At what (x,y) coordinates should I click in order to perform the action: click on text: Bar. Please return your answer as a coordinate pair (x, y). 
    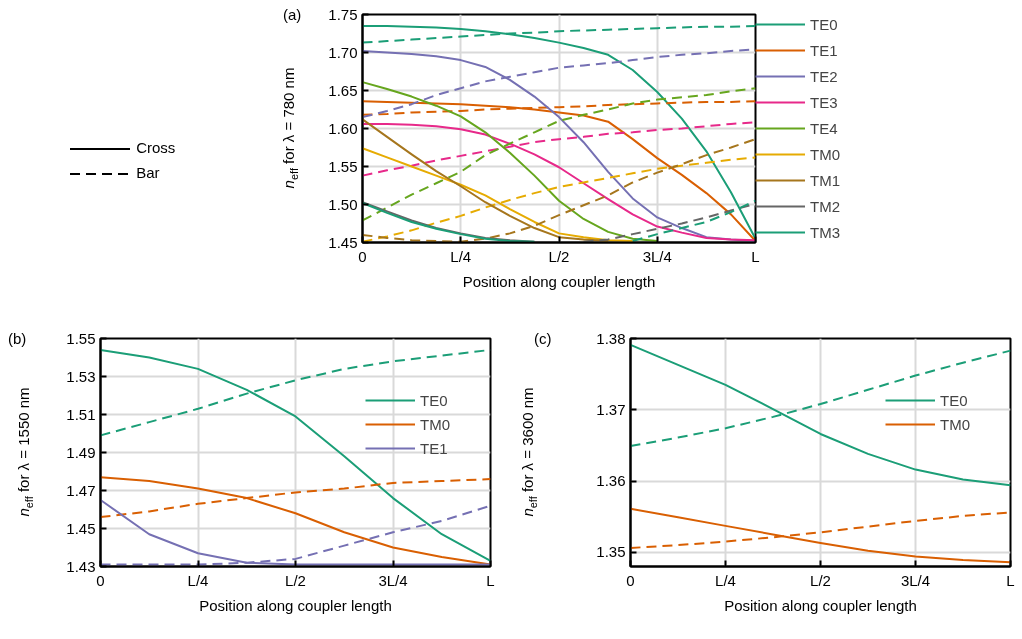
    Looking at the image, I should click on (147, 173).